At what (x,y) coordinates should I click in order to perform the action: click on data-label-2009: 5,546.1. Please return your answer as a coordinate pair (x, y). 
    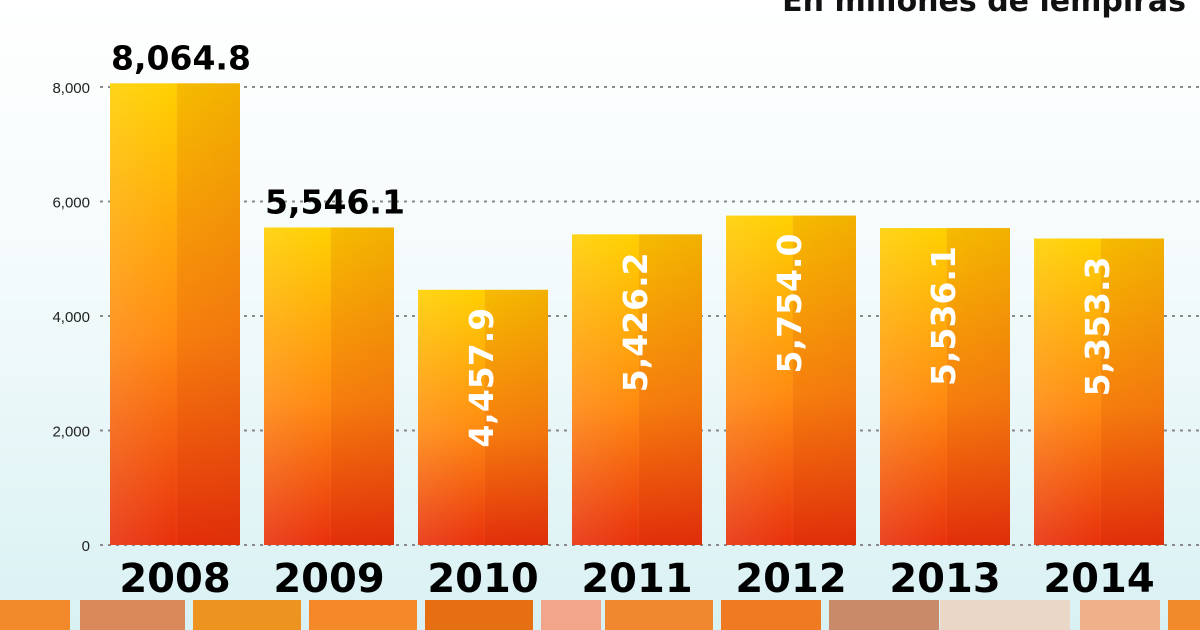
    Looking at the image, I should click on (335, 201).